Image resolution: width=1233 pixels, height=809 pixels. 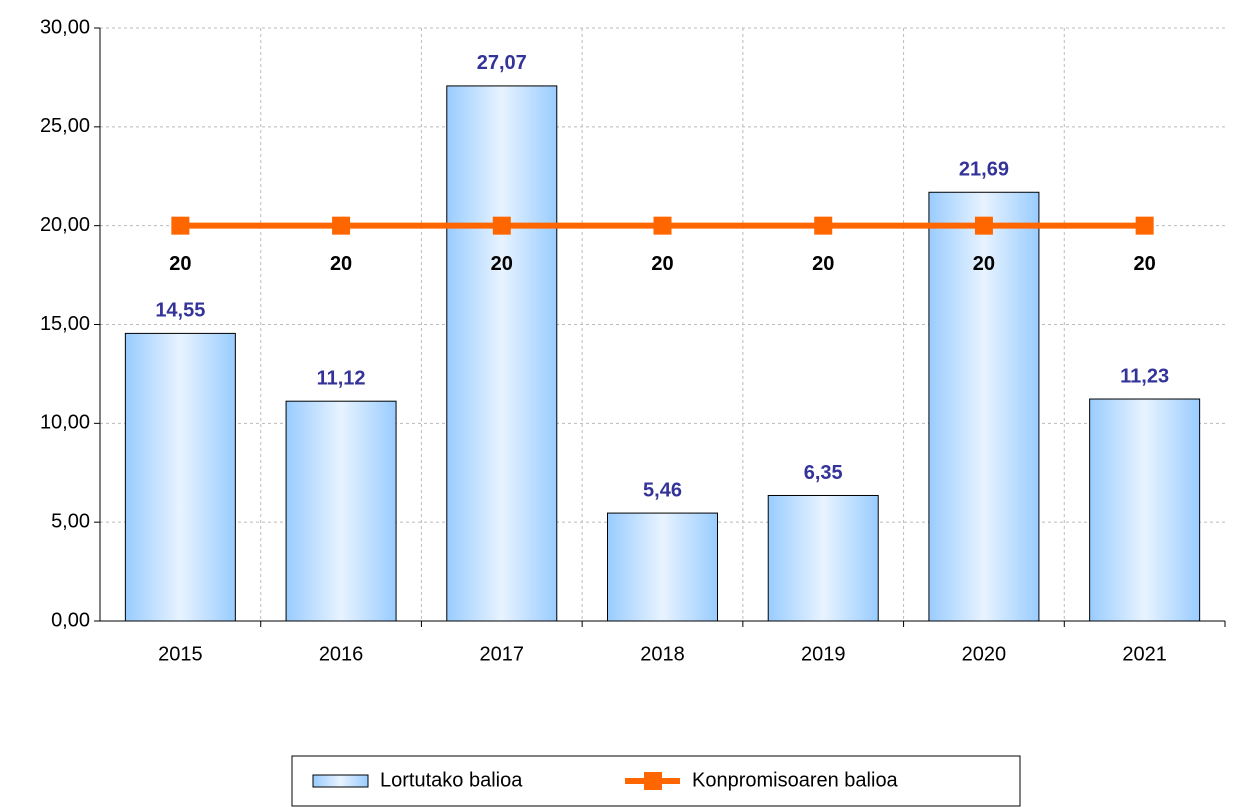 I want to click on bar-value-label: 5,46, so click(x=662, y=490).